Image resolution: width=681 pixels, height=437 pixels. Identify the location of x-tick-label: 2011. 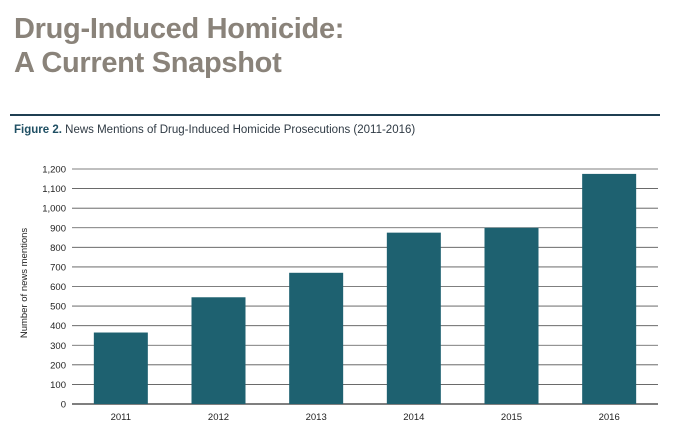
(121, 417).